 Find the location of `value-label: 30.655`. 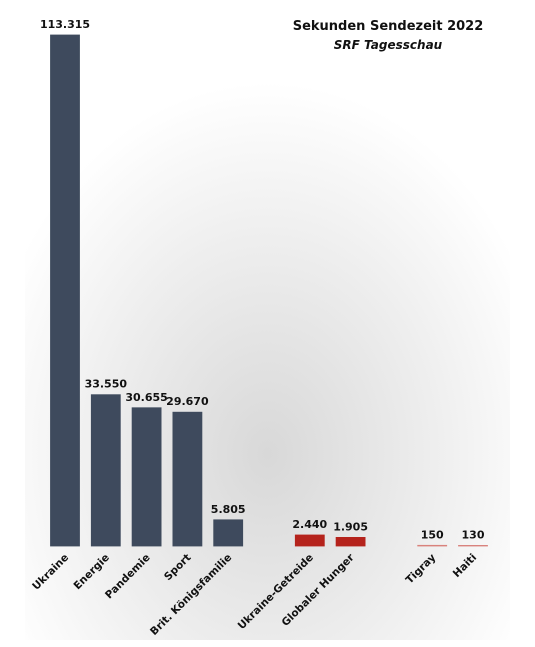

value-label: 30.655 is located at coordinates (146, 397).